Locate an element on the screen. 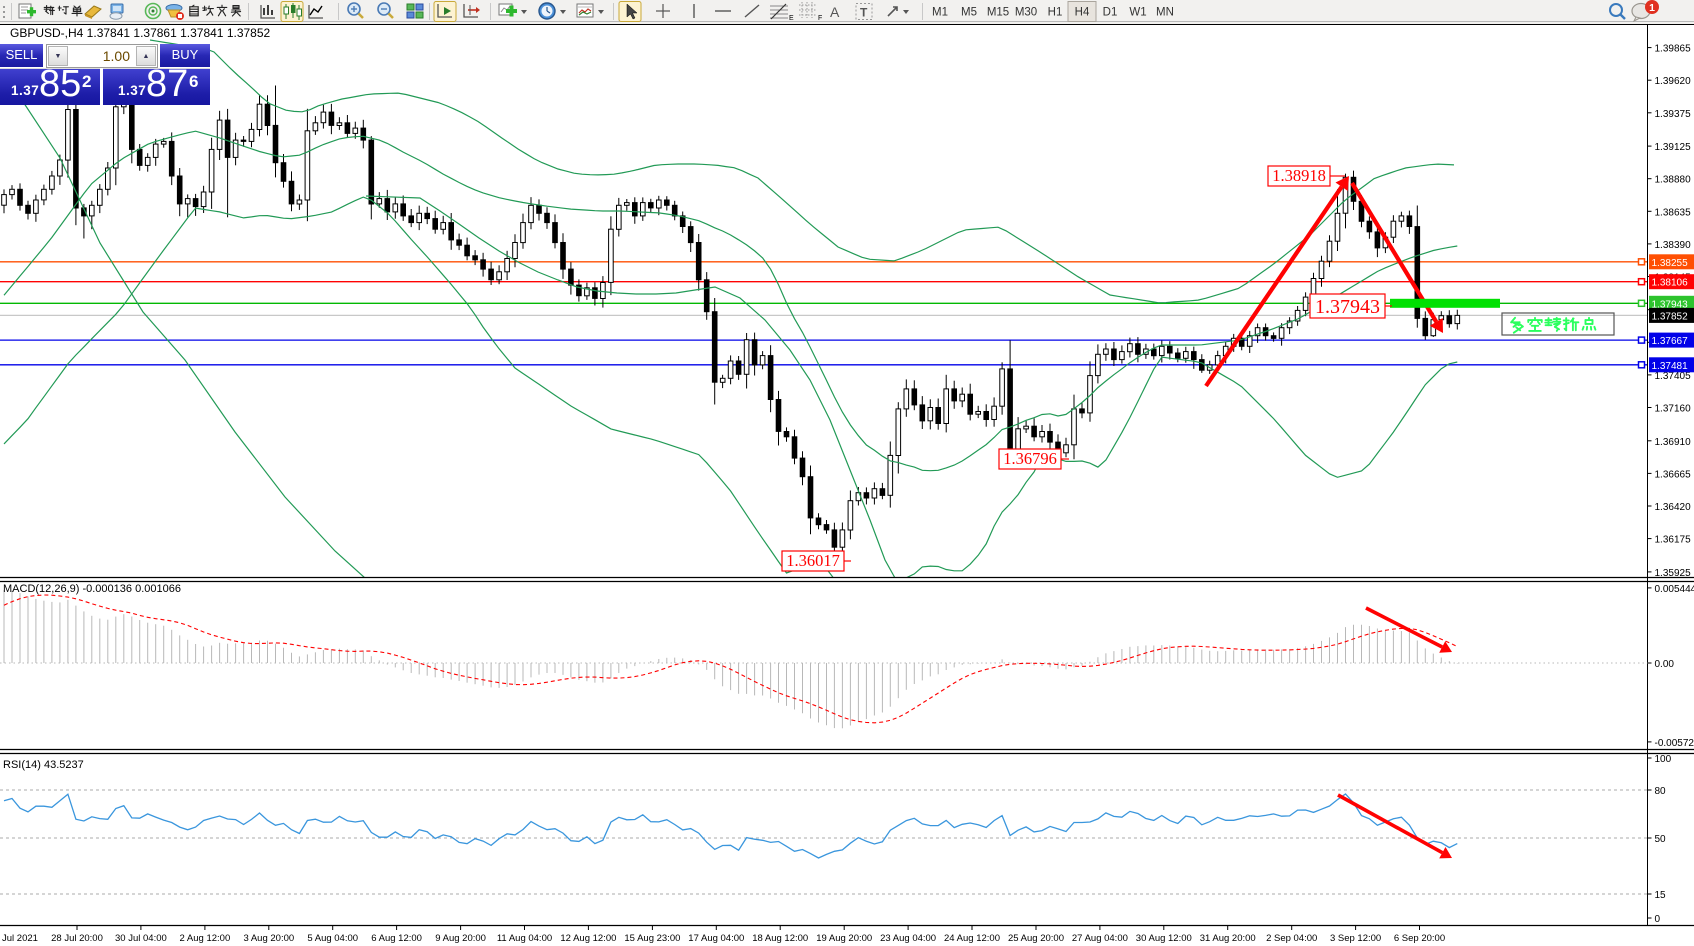  svg-text: 1.37405 is located at coordinates (1673, 376).